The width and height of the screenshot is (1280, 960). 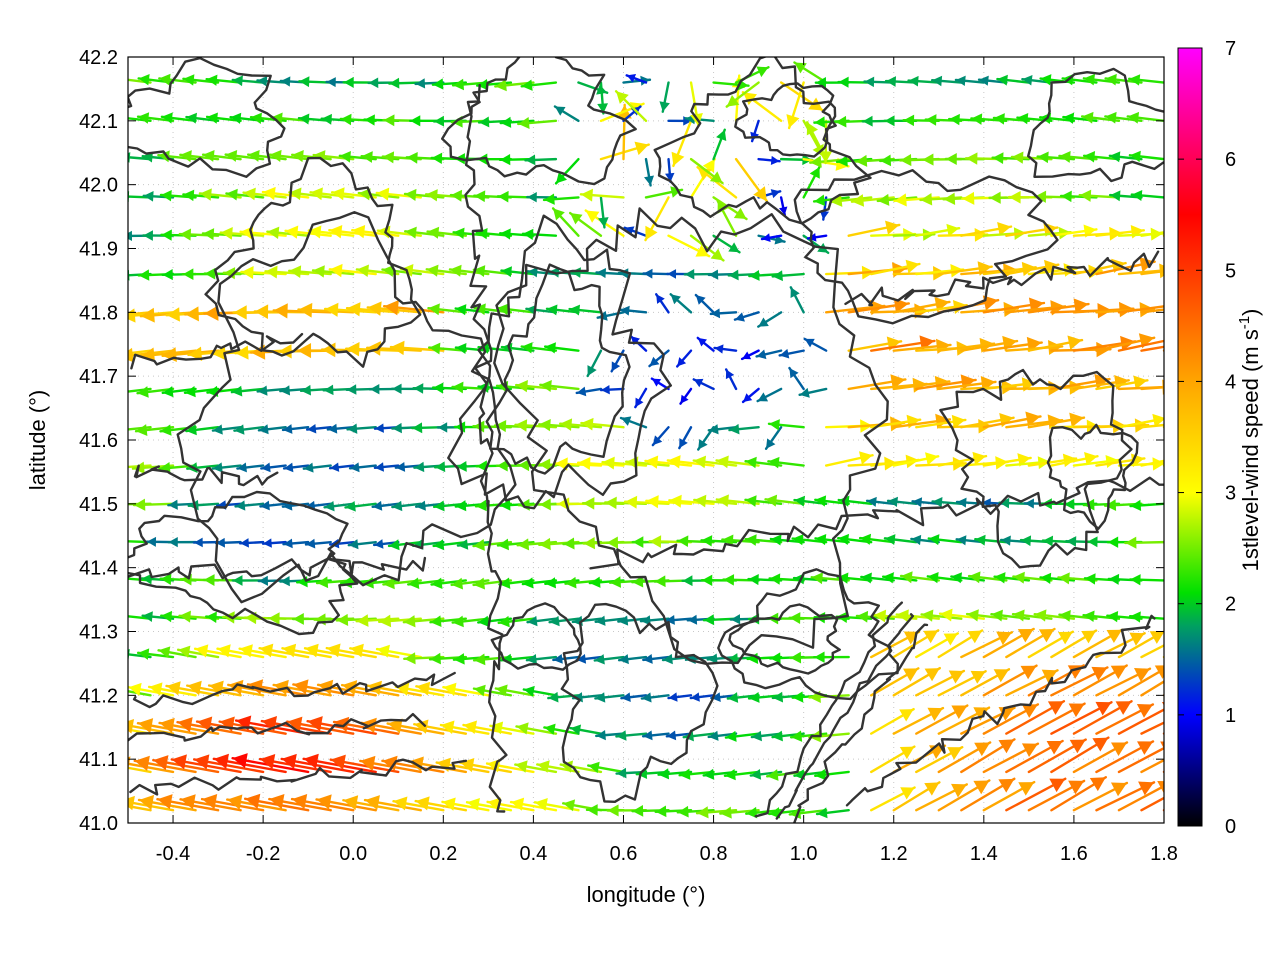 What do you see at coordinates (894, 854) in the screenshot?
I see `x-tick-label: 1.2` at bounding box center [894, 854].